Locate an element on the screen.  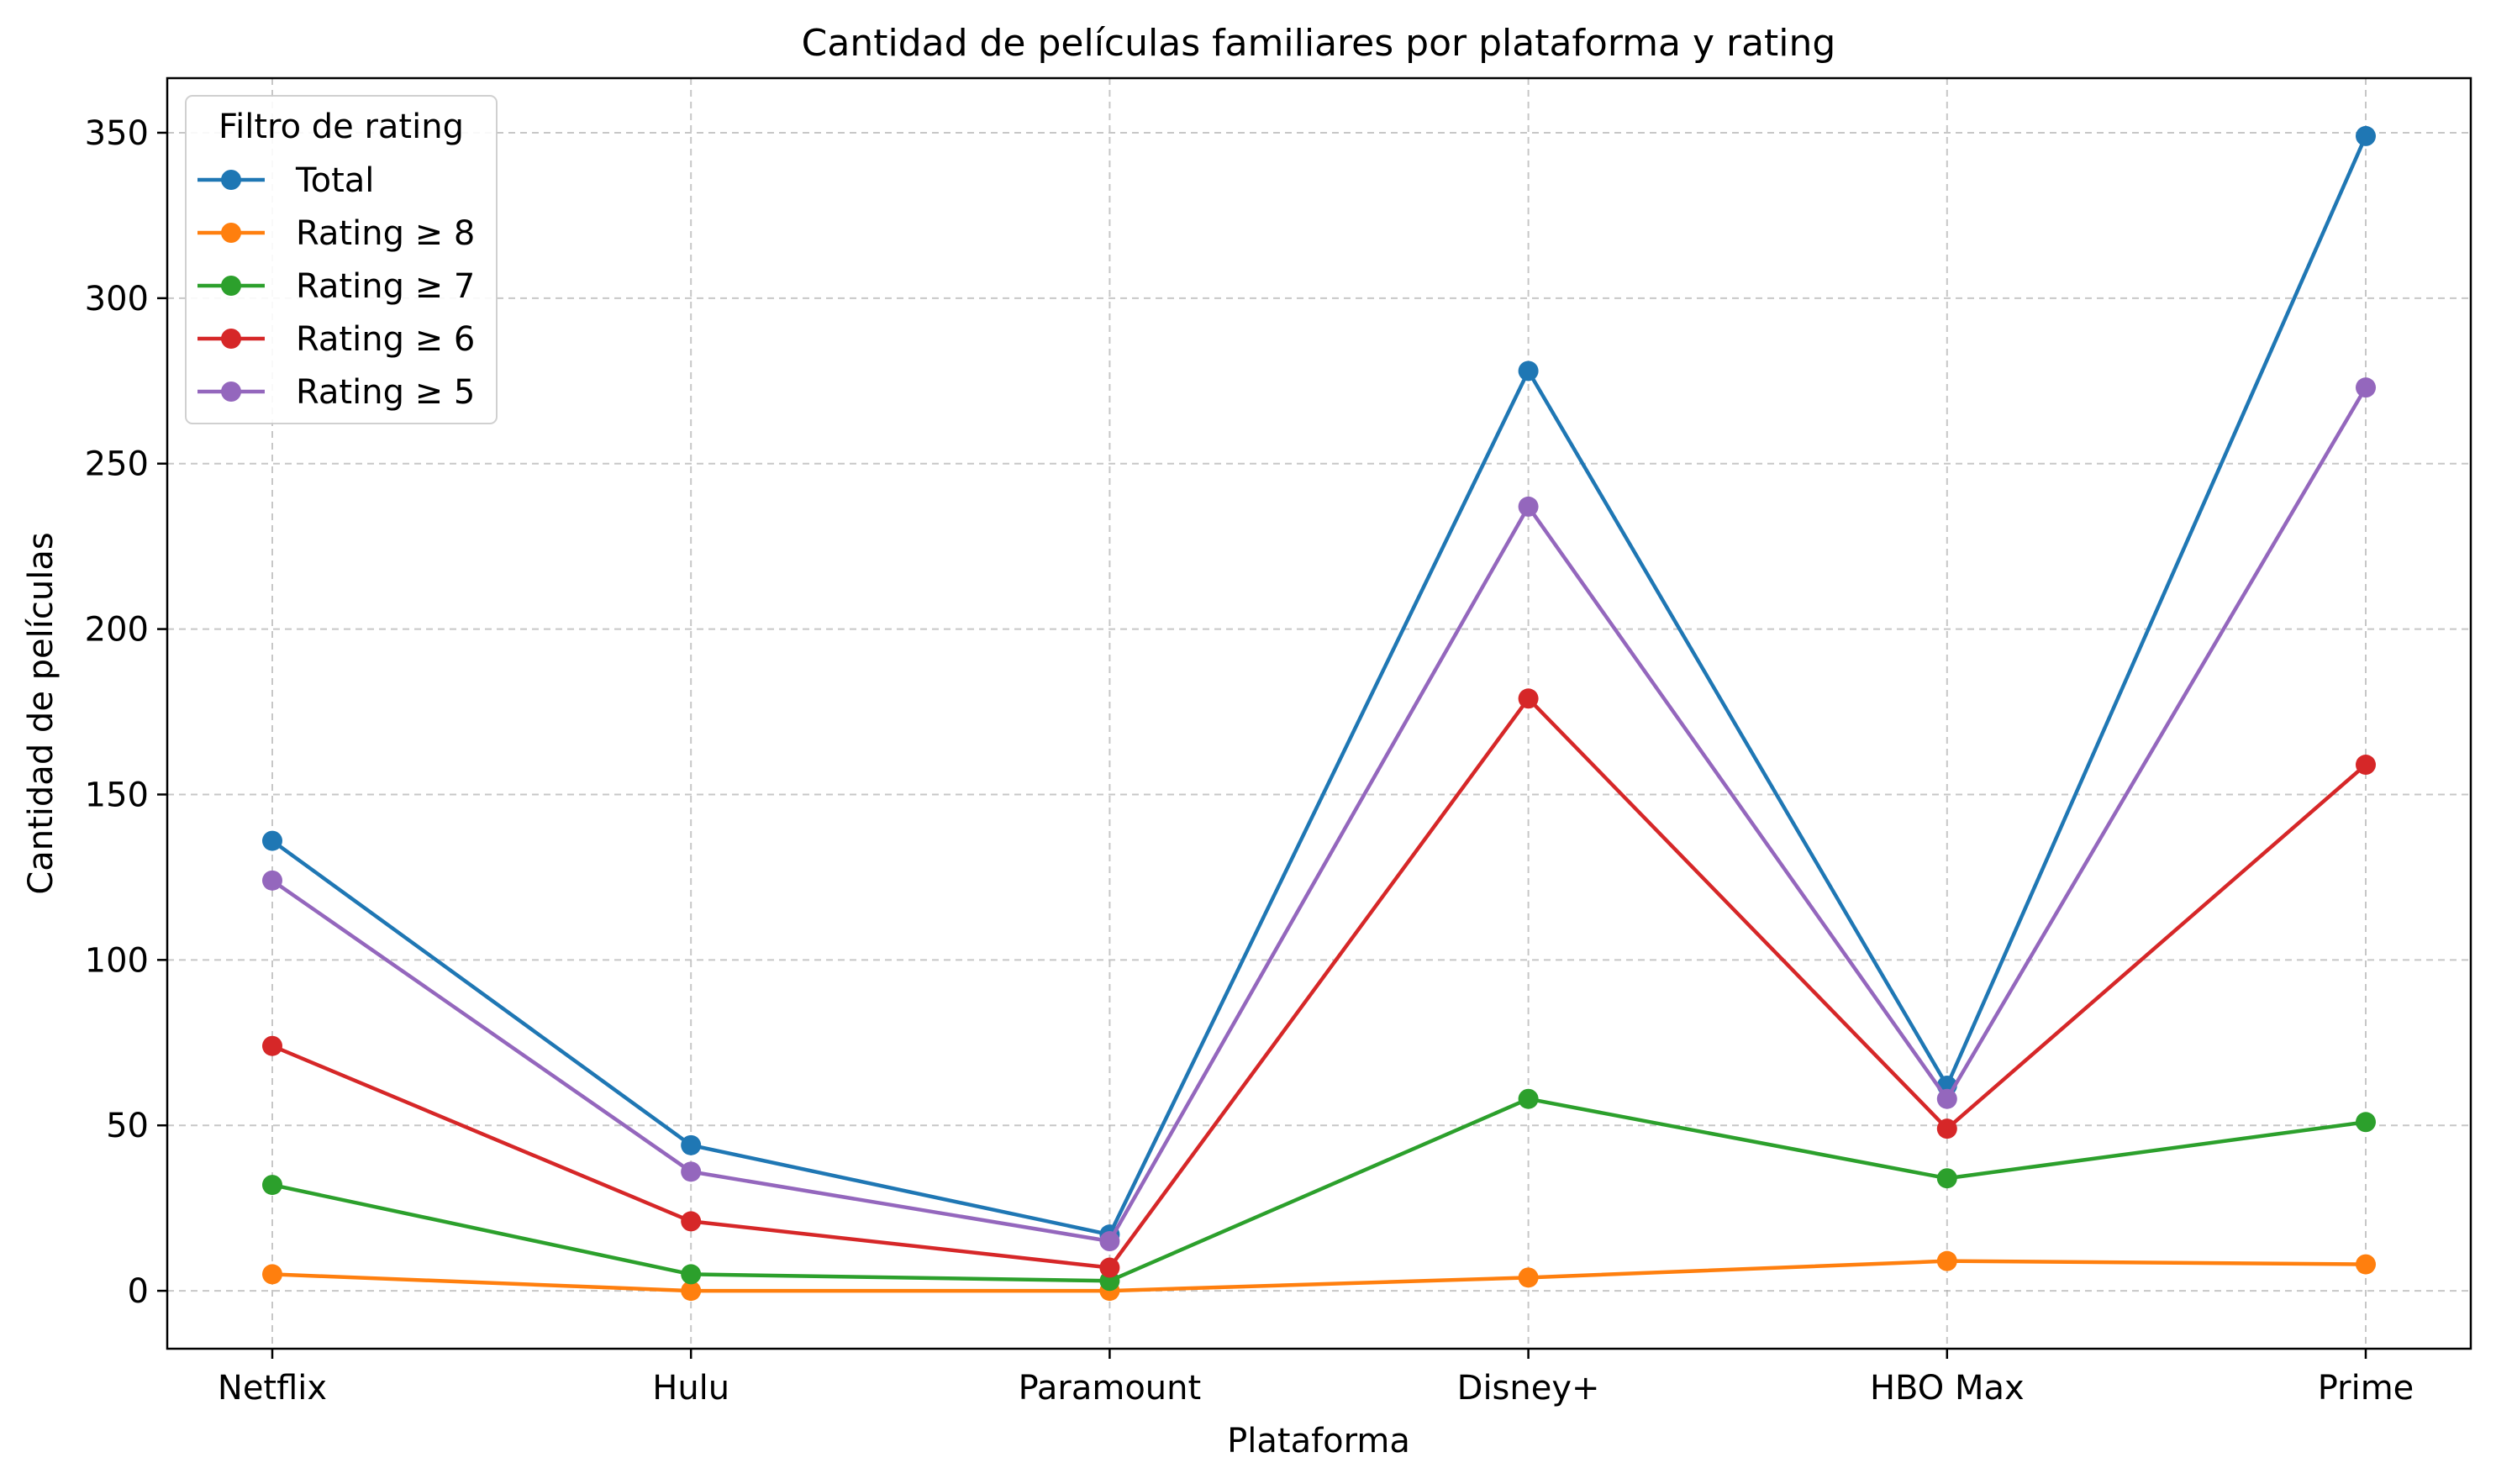
y-tick-label: 150 is located at coordinates (117, 795).